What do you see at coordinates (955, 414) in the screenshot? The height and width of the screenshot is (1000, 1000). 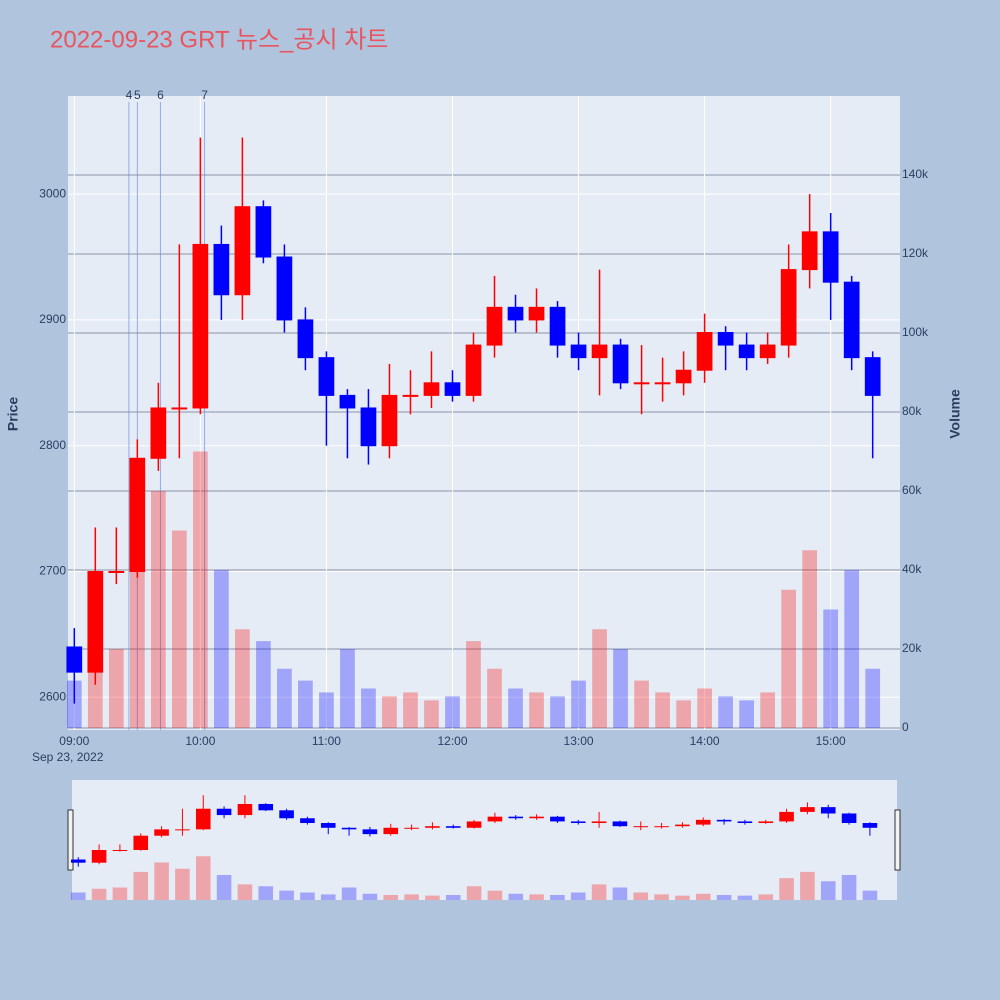 I see `y2-axis-title: Volume` at bounding box center [955, 414].